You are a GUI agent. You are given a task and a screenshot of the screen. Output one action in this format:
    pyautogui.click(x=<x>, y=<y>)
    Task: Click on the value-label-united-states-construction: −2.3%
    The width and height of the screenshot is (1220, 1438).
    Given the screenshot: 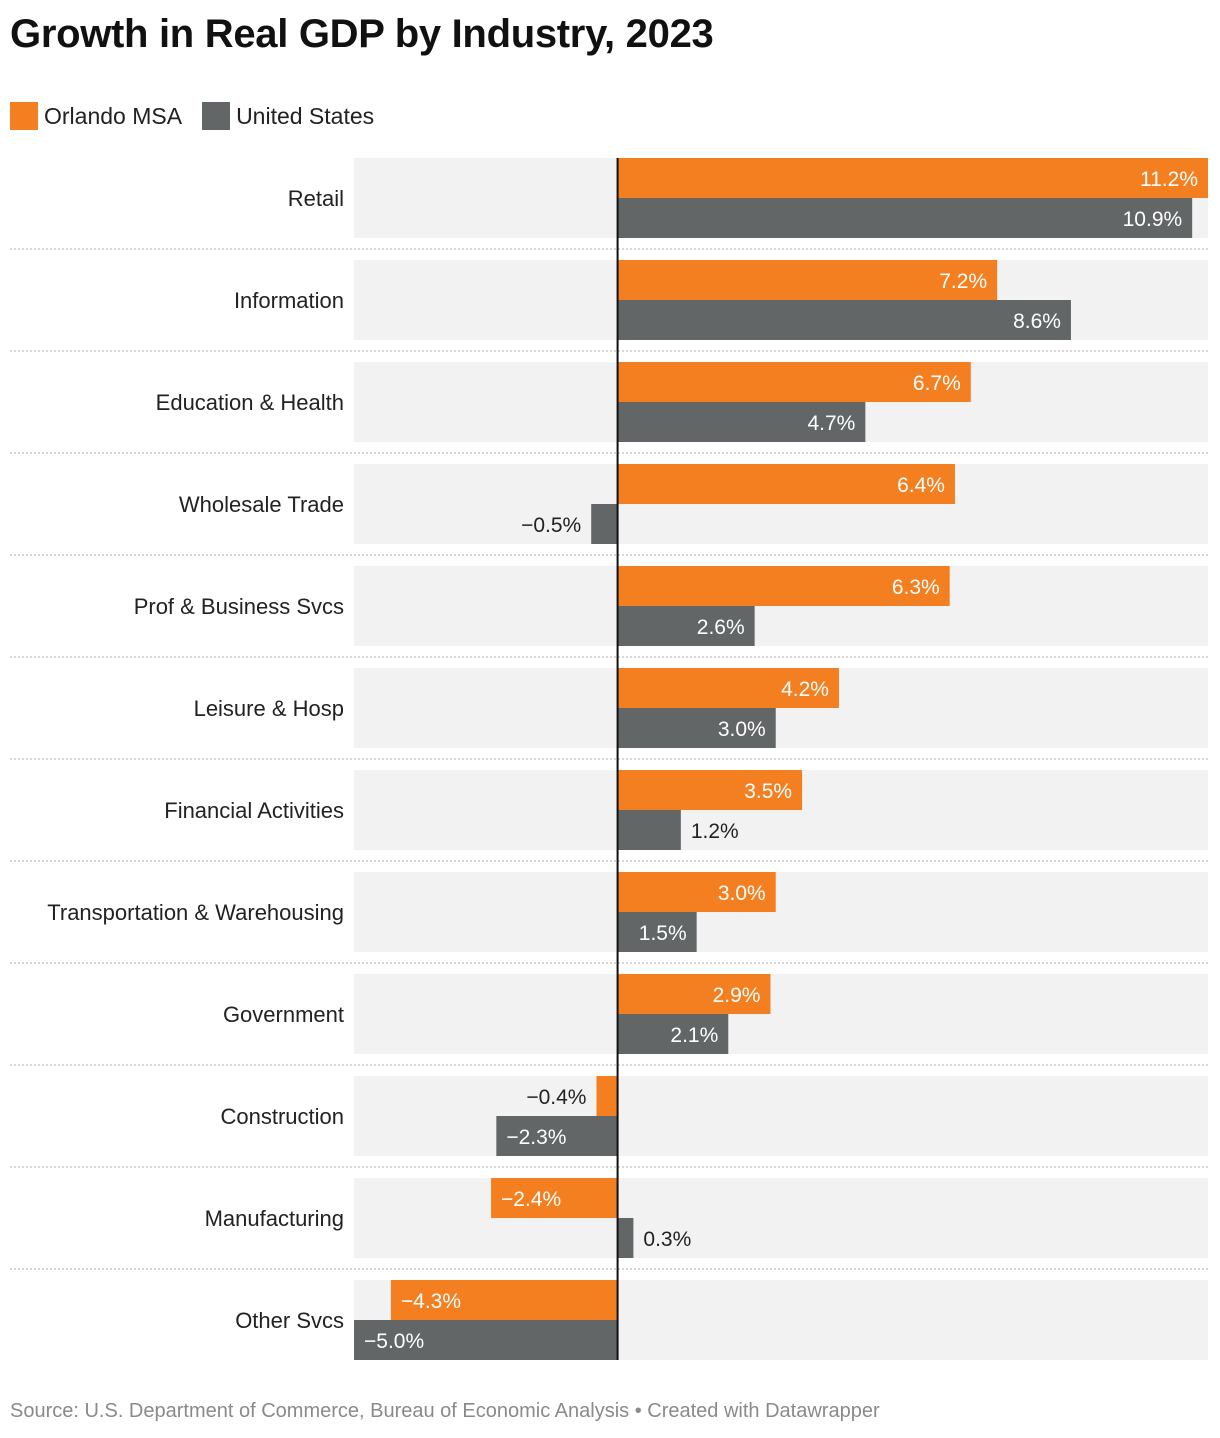 What is the action you would take?
    pyautogui.click(x=536, y=1137)
    